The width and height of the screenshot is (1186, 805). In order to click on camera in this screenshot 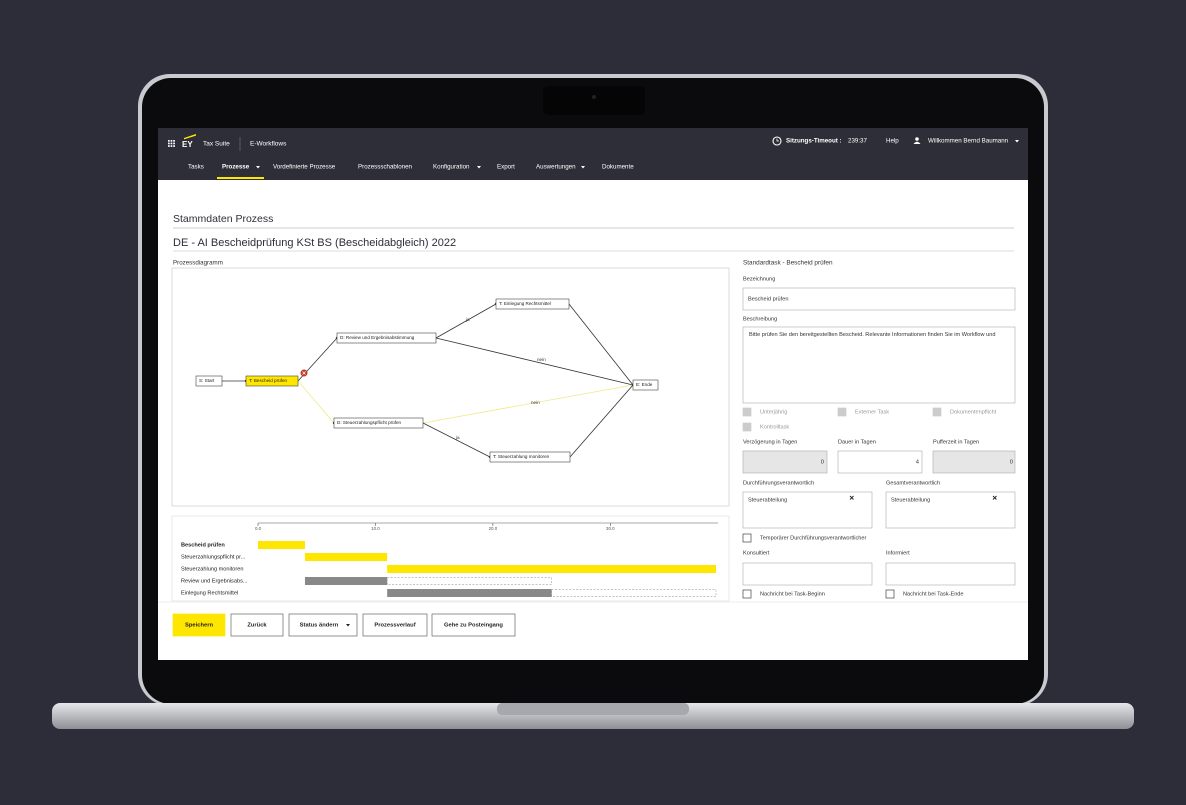, I will do `click(594, 97)`.